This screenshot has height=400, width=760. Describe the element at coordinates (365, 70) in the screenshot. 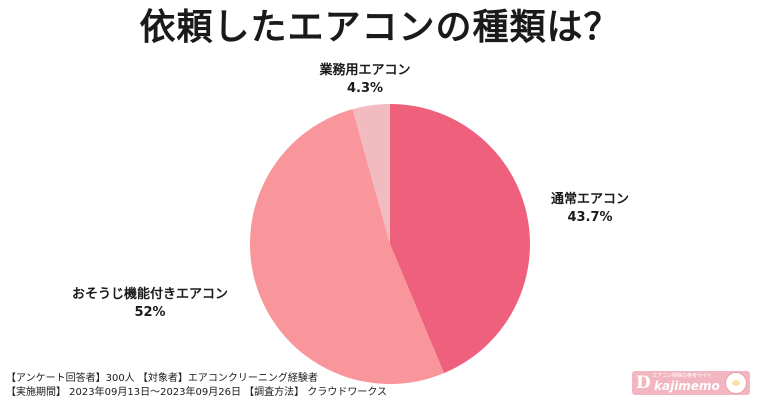

I see `slice-name-commercial: 業務用エアコン` at that location.